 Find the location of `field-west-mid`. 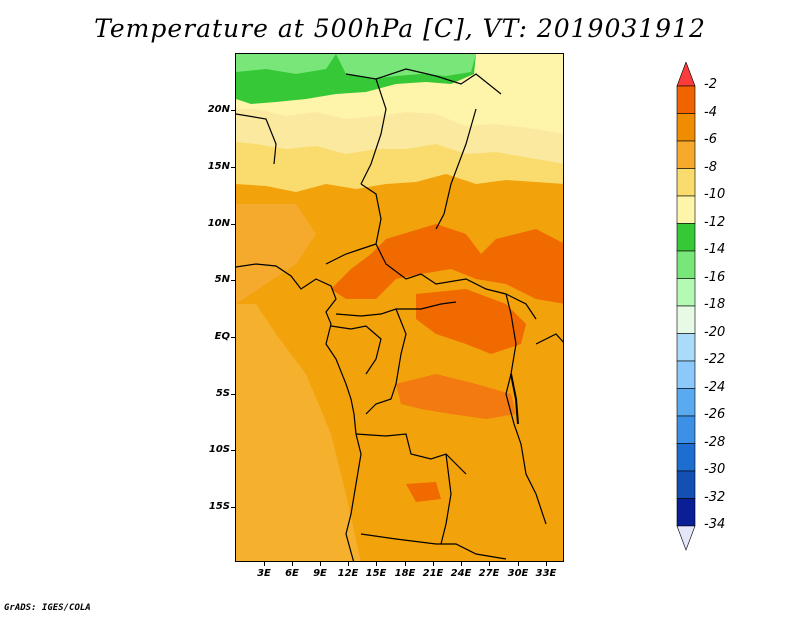

field-west-mid is located at coordinates (276, 254).